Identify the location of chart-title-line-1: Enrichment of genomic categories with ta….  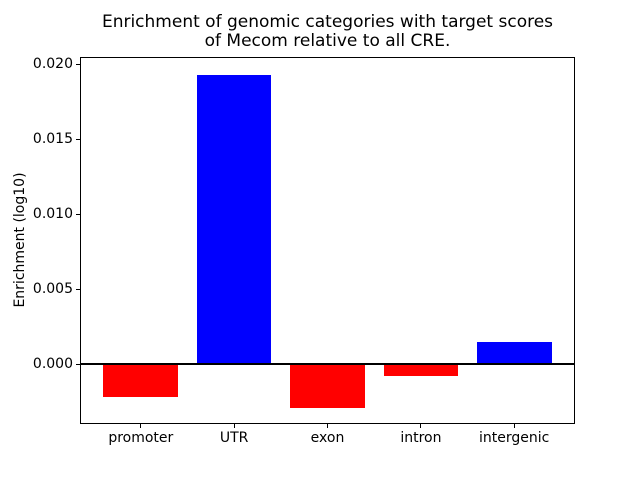
(327, 22).